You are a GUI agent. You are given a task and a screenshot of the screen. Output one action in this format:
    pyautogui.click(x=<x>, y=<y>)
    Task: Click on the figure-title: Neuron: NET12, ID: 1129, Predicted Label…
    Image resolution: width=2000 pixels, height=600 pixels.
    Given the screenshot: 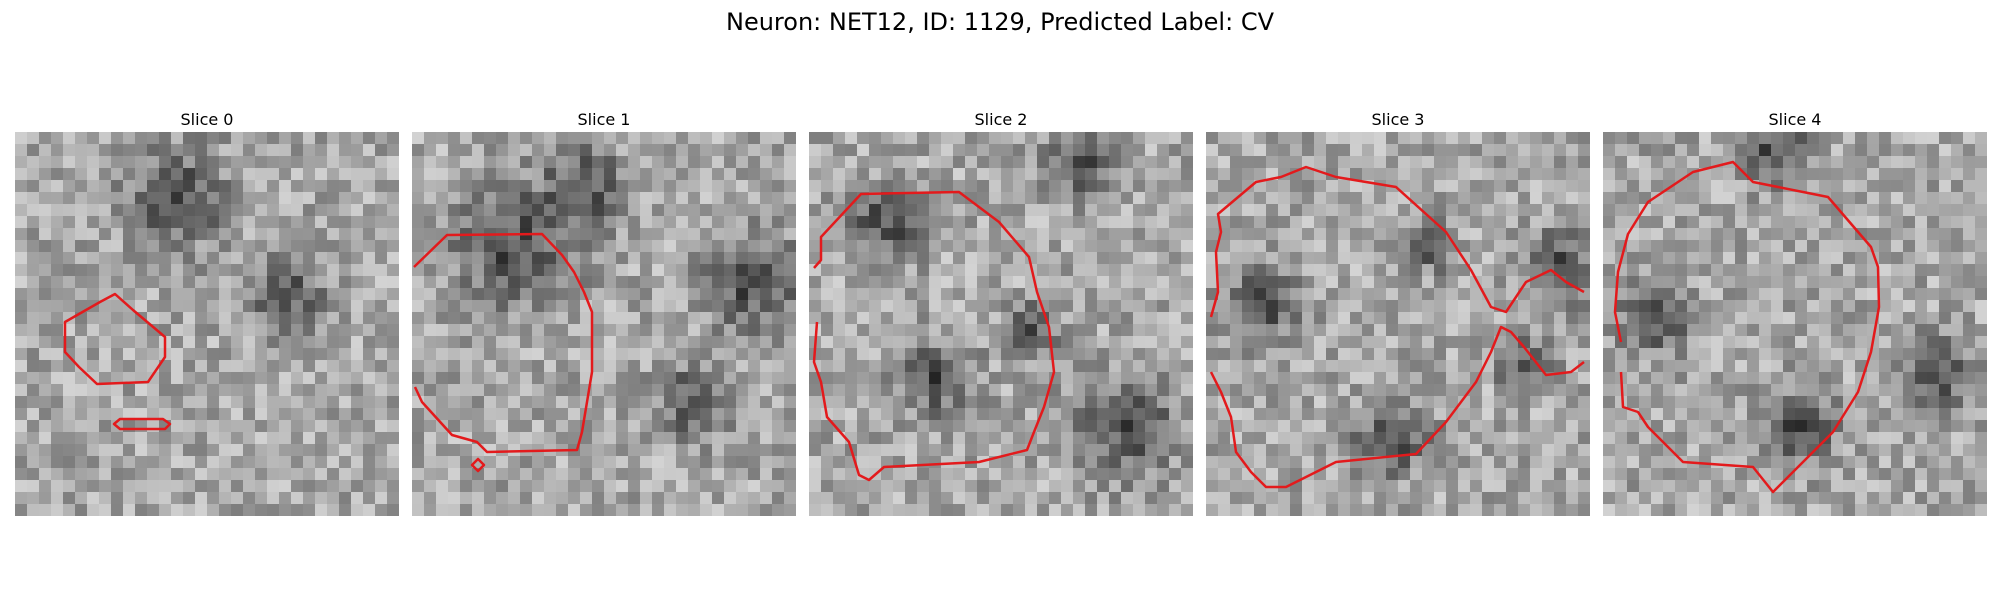 What is the action you would take?
    pyautogui.click(x=1000, y=22)
    